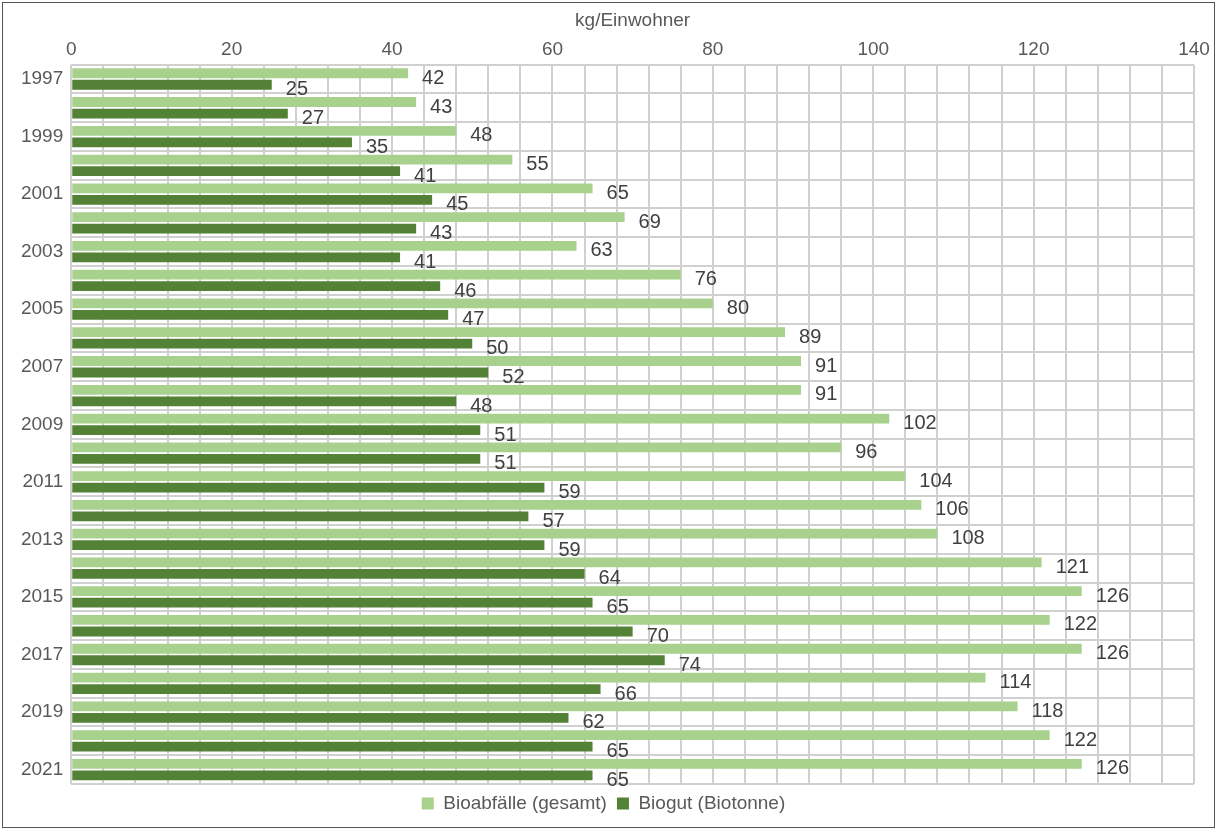 The image size is (1217, 830). I want to click on y-tick-label: 2017, so click(42, 653).